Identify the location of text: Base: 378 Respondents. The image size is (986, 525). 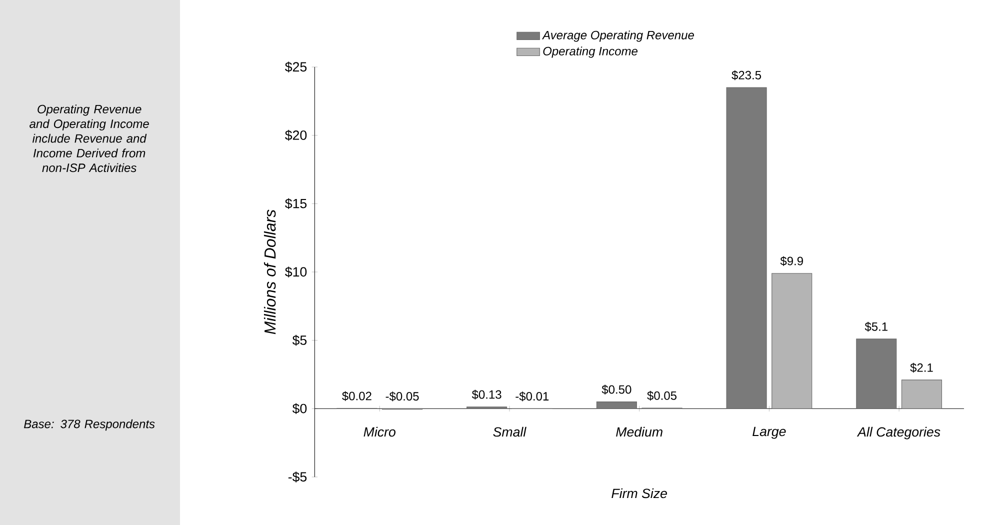
(89, 425).